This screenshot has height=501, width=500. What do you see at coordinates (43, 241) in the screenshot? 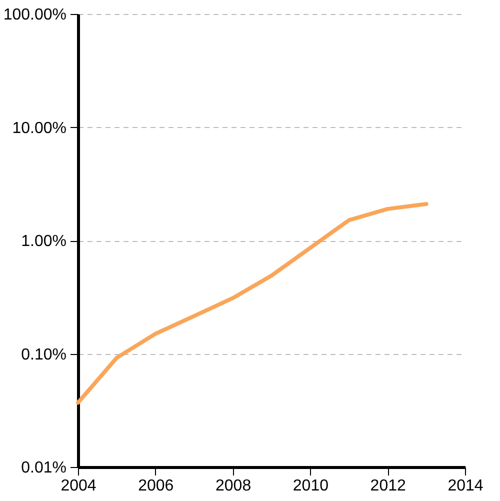
I see `y-tick-label: 1.00%` at bounding box center [43, 241].